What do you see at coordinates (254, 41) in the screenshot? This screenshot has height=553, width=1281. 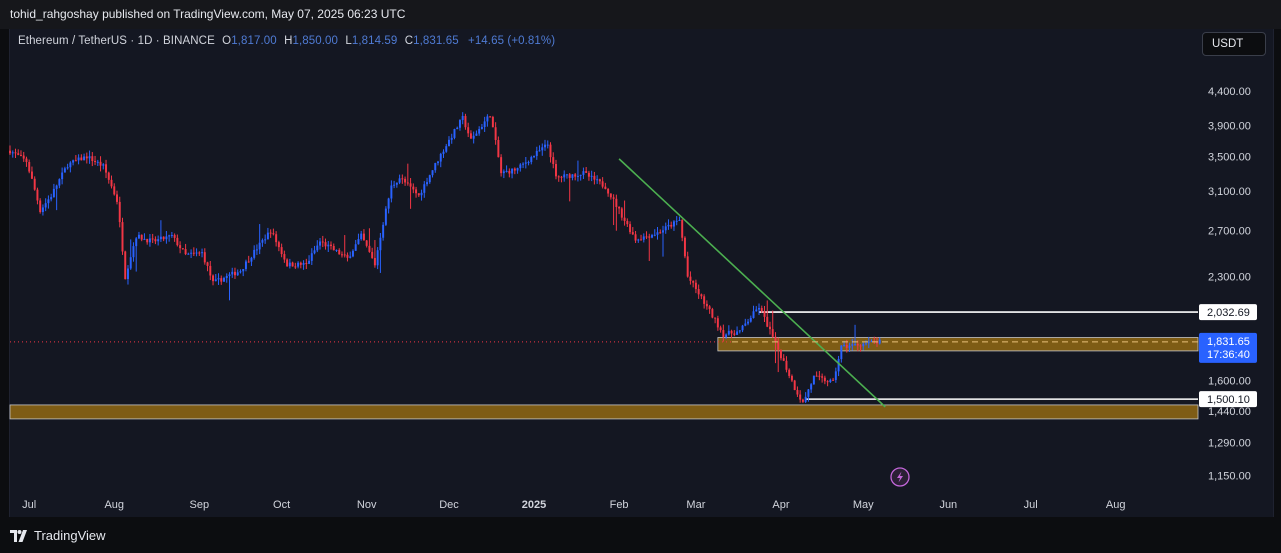 I see `open-value: 1,817.00` at bounding box center [254, 41].